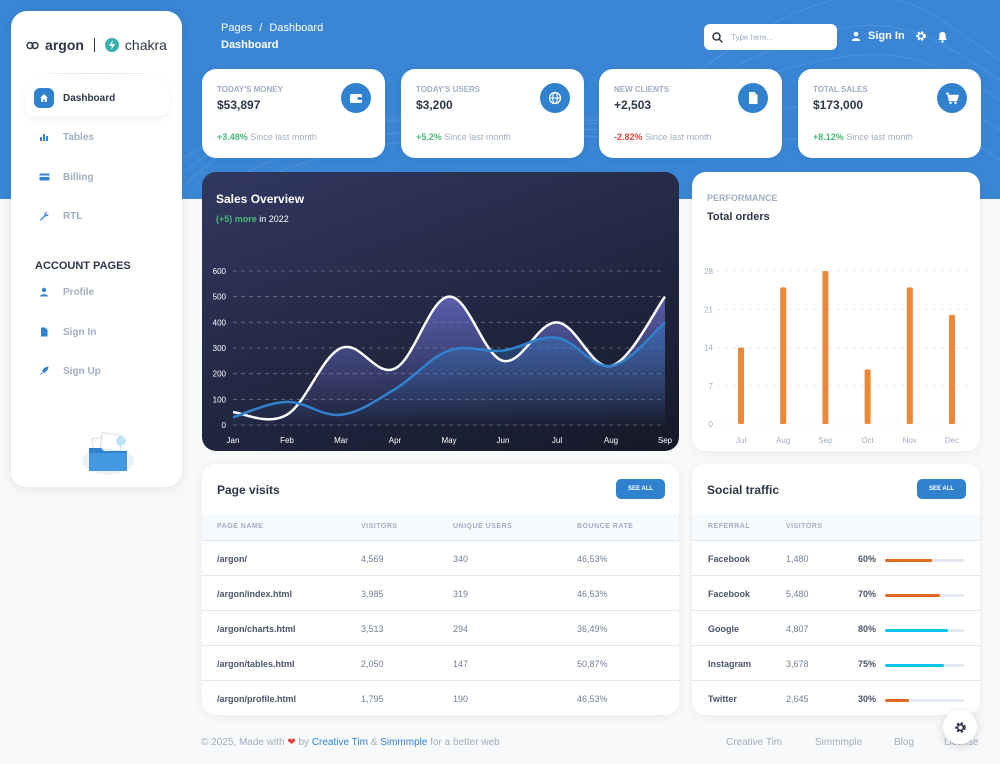 Image resolution: width=1000 pixels, height=764 pixels. Describe the element at coordinates (255, 594) in the screenshot. I see `cell-page: /argon/index.html` at that location.